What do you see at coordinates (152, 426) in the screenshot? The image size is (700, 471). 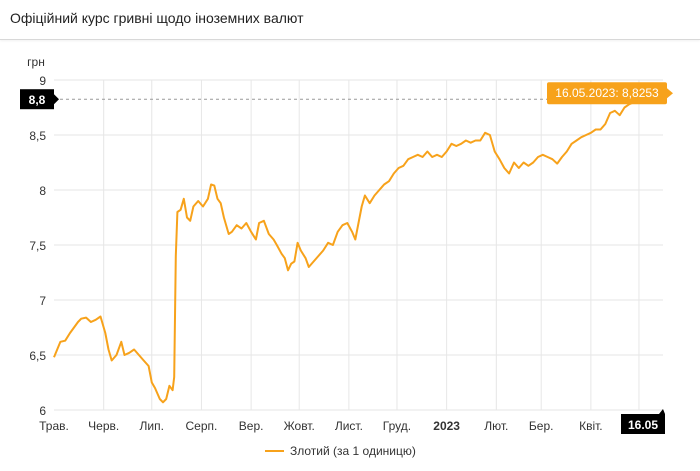 I see `x-tick-label: Лип.` at bounding box center [152, 426].